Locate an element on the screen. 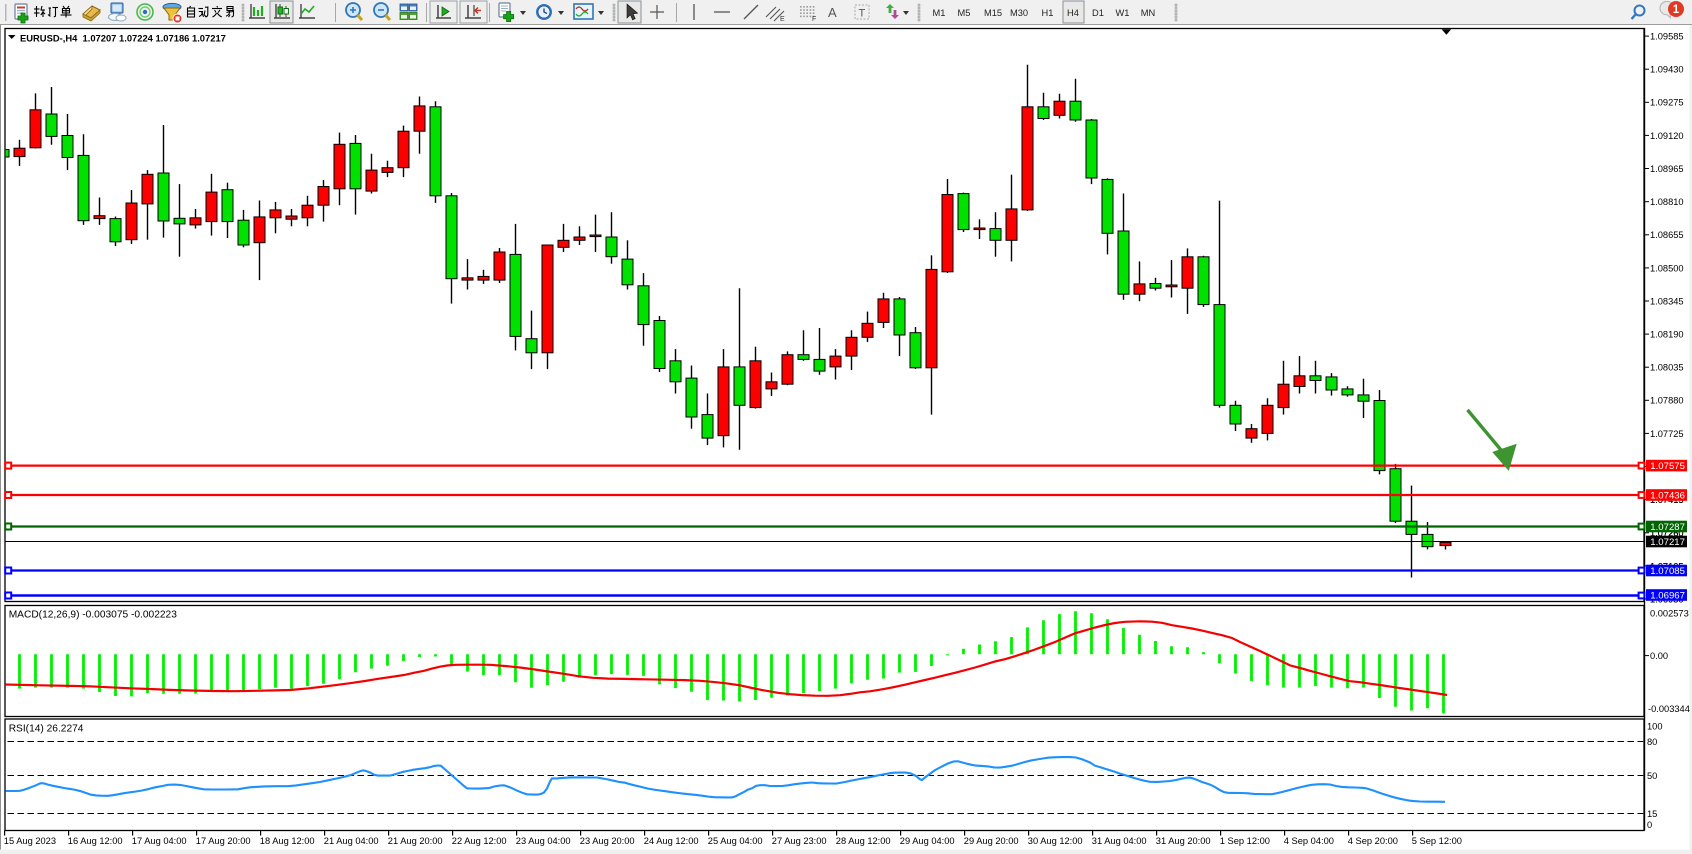 The width and height of the screenshot is (1692, 854). svg-text: 22 Aug 12:00 is located at coordinates (479, 841).